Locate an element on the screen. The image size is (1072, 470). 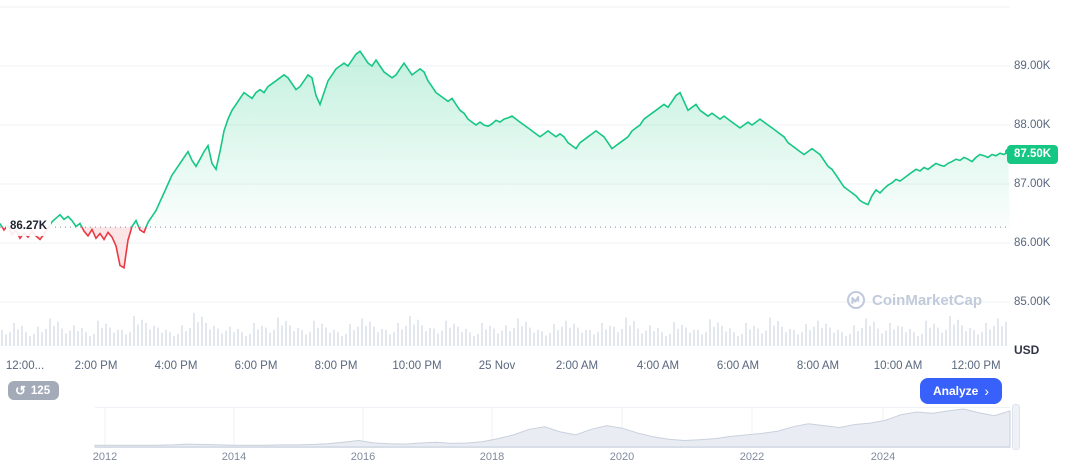
year-tick-label: 2012 is located at coordinates (105, 457).